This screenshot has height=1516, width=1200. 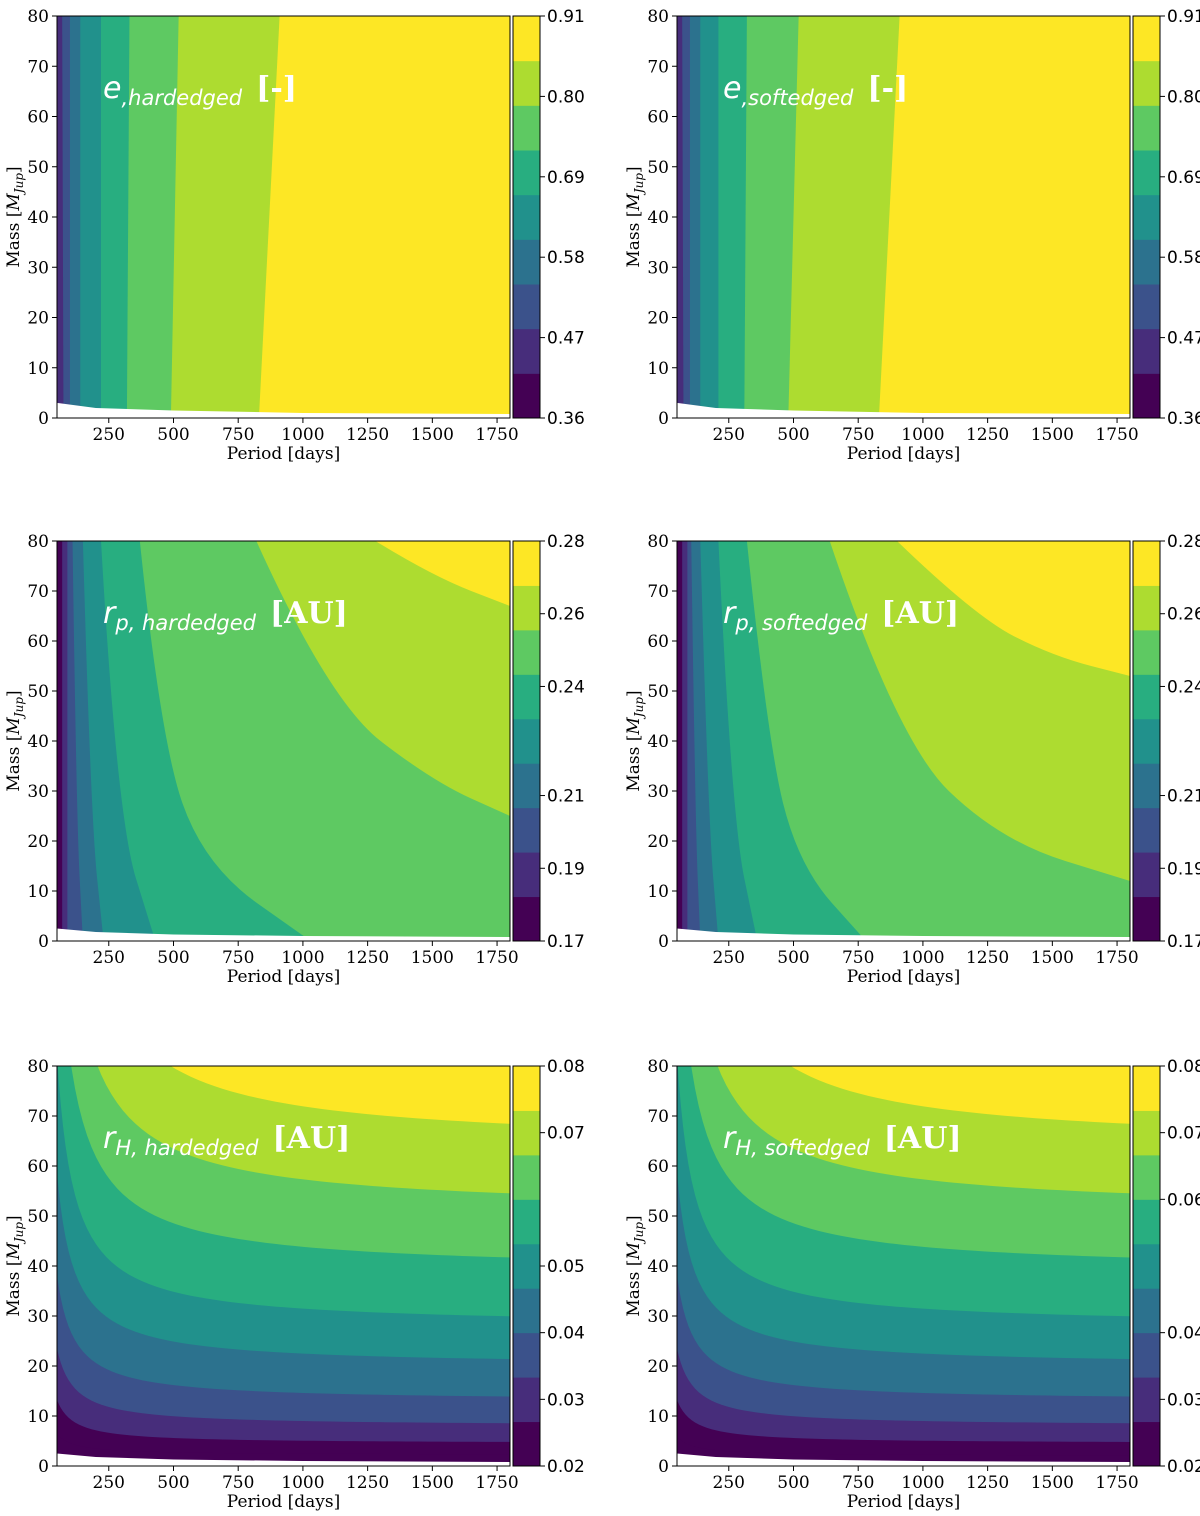 What do you see at coordinates (566, 258) in the screenshot?
I see `colorbar-tick-label: 0.58` at bounding box center [566, 258].